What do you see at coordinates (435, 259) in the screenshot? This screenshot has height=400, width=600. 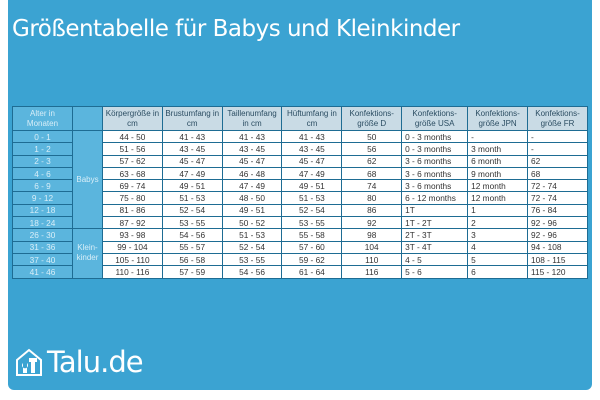 I see `table-cell: 4 - 5` at bounding box center [435, 259].